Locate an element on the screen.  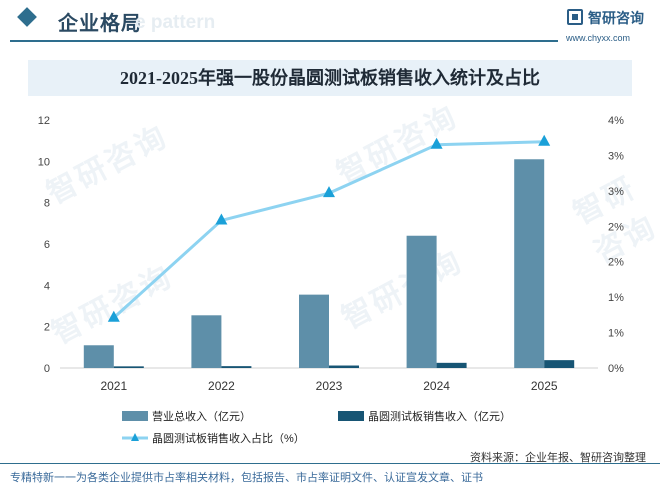
x-tick-label: 2025 is located at coordinates (544, 386).